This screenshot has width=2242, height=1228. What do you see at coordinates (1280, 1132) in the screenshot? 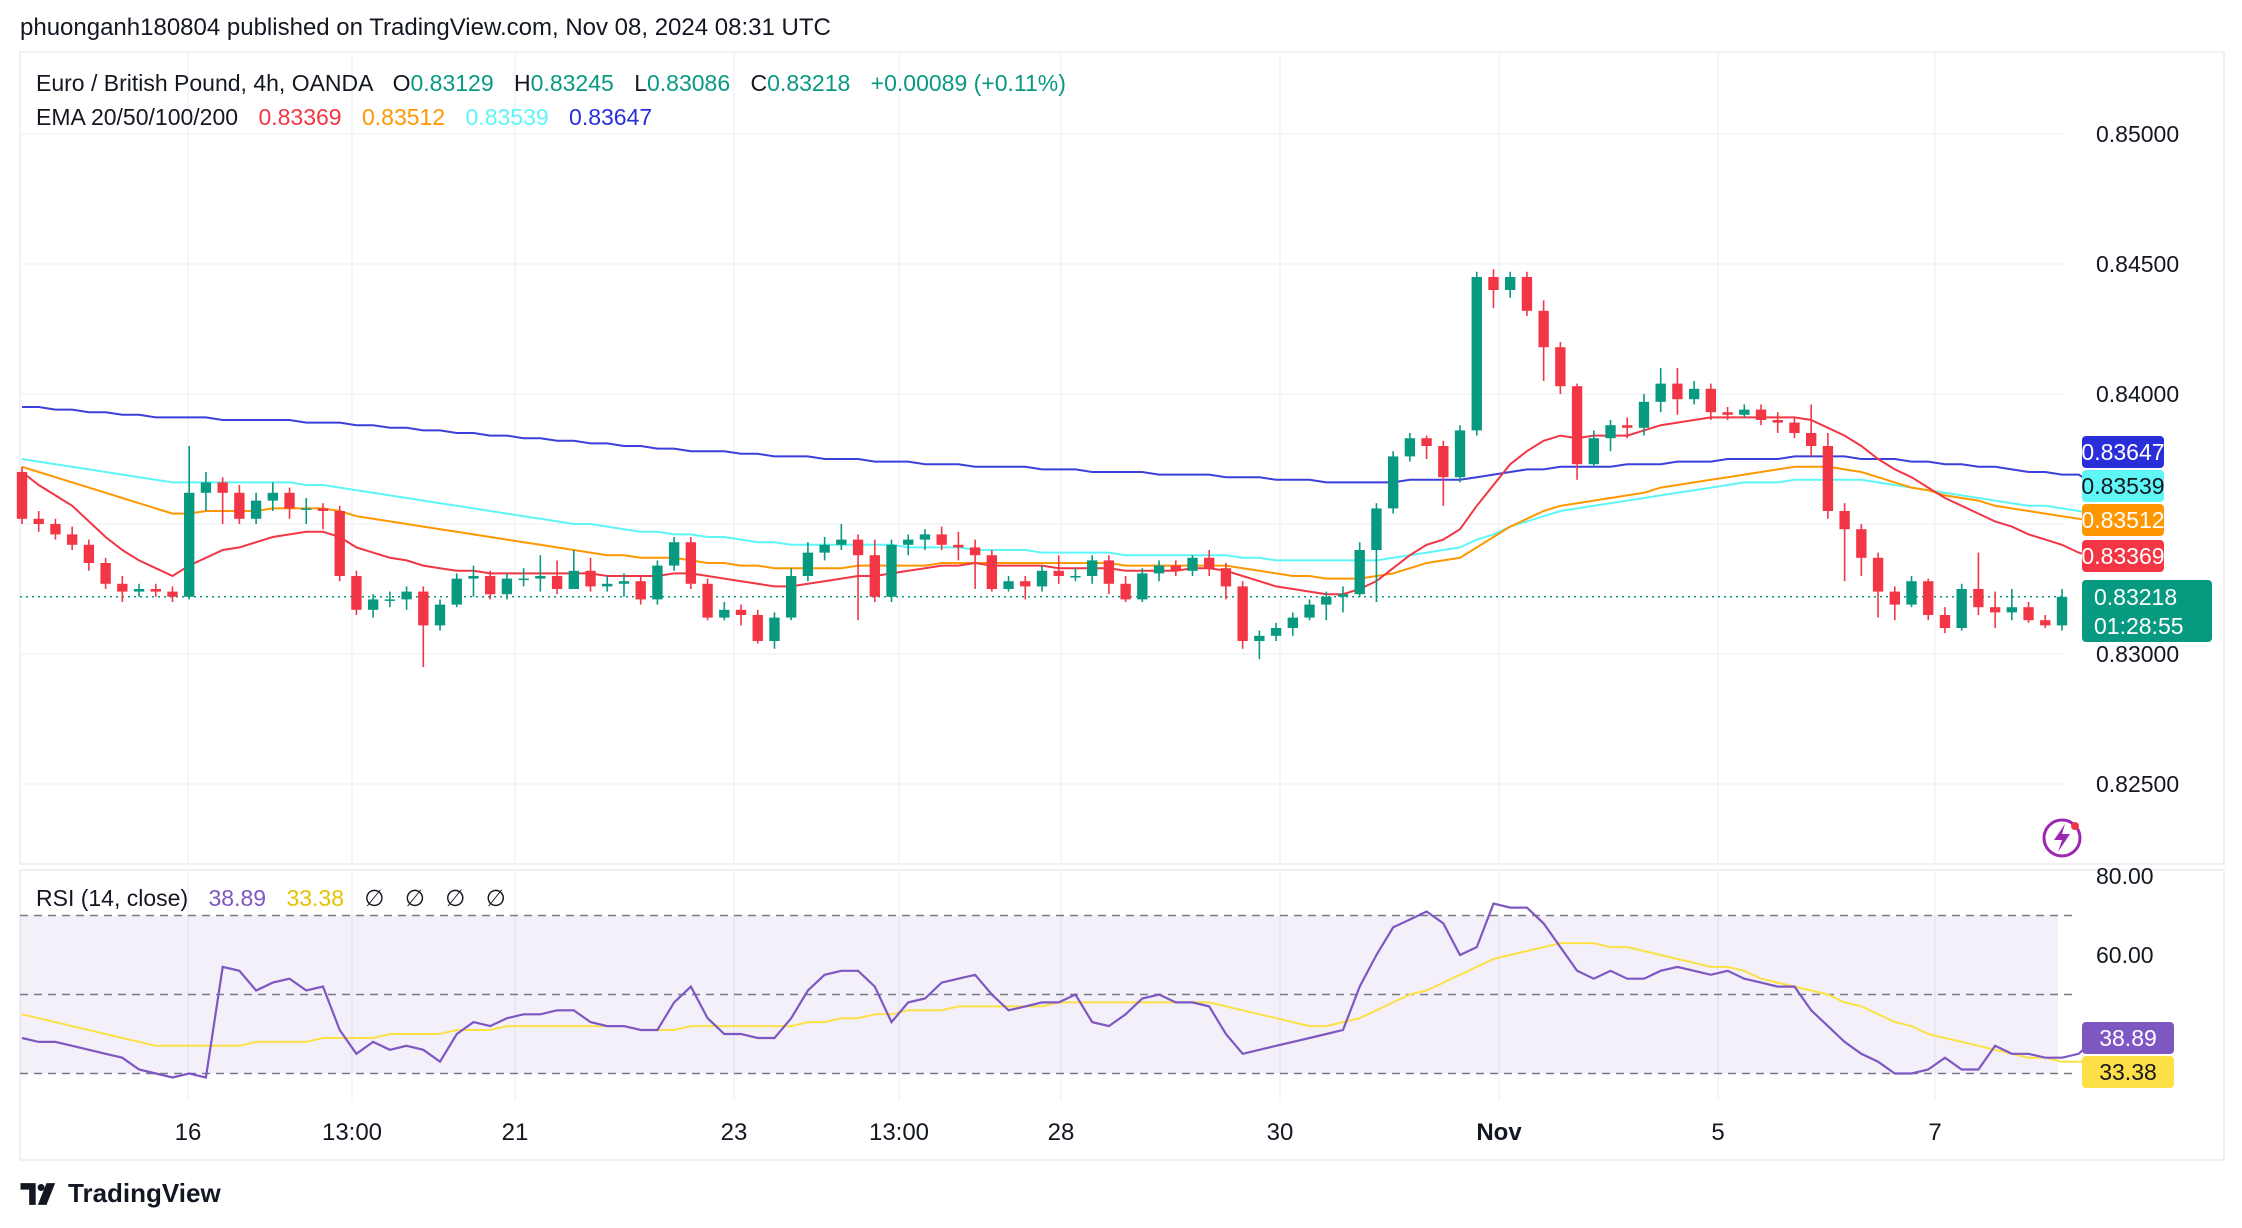
I see `time-tick-label: 30` at bounding box center [1280, 1132].